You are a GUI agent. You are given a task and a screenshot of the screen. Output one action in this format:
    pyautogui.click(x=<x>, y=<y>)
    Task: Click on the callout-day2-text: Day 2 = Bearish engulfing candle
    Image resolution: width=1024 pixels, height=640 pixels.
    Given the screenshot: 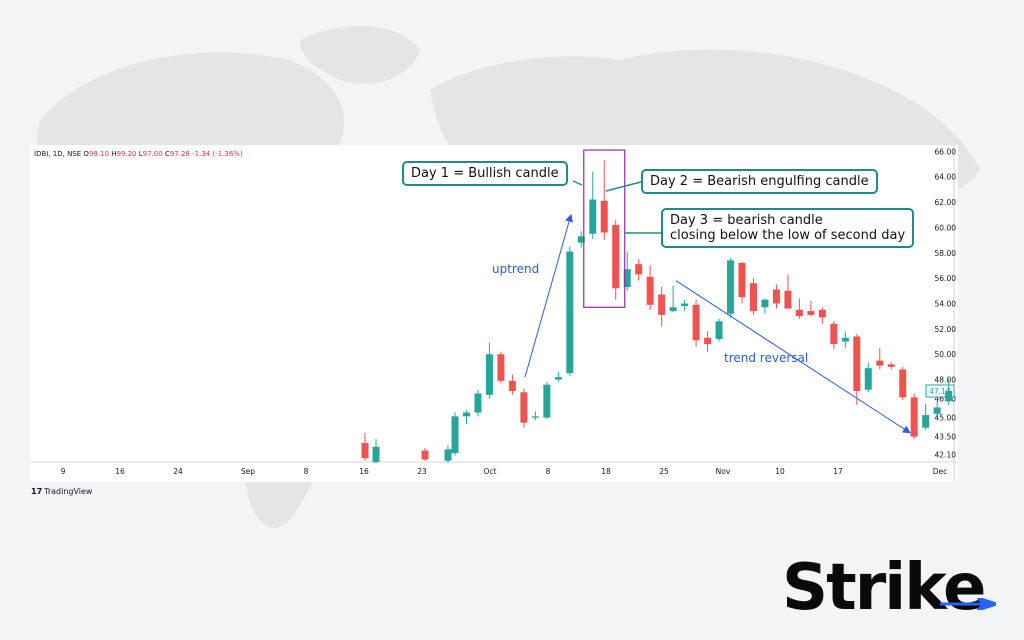 What is the action you would take?
    pyautogui.click(x=759, y=181)
    